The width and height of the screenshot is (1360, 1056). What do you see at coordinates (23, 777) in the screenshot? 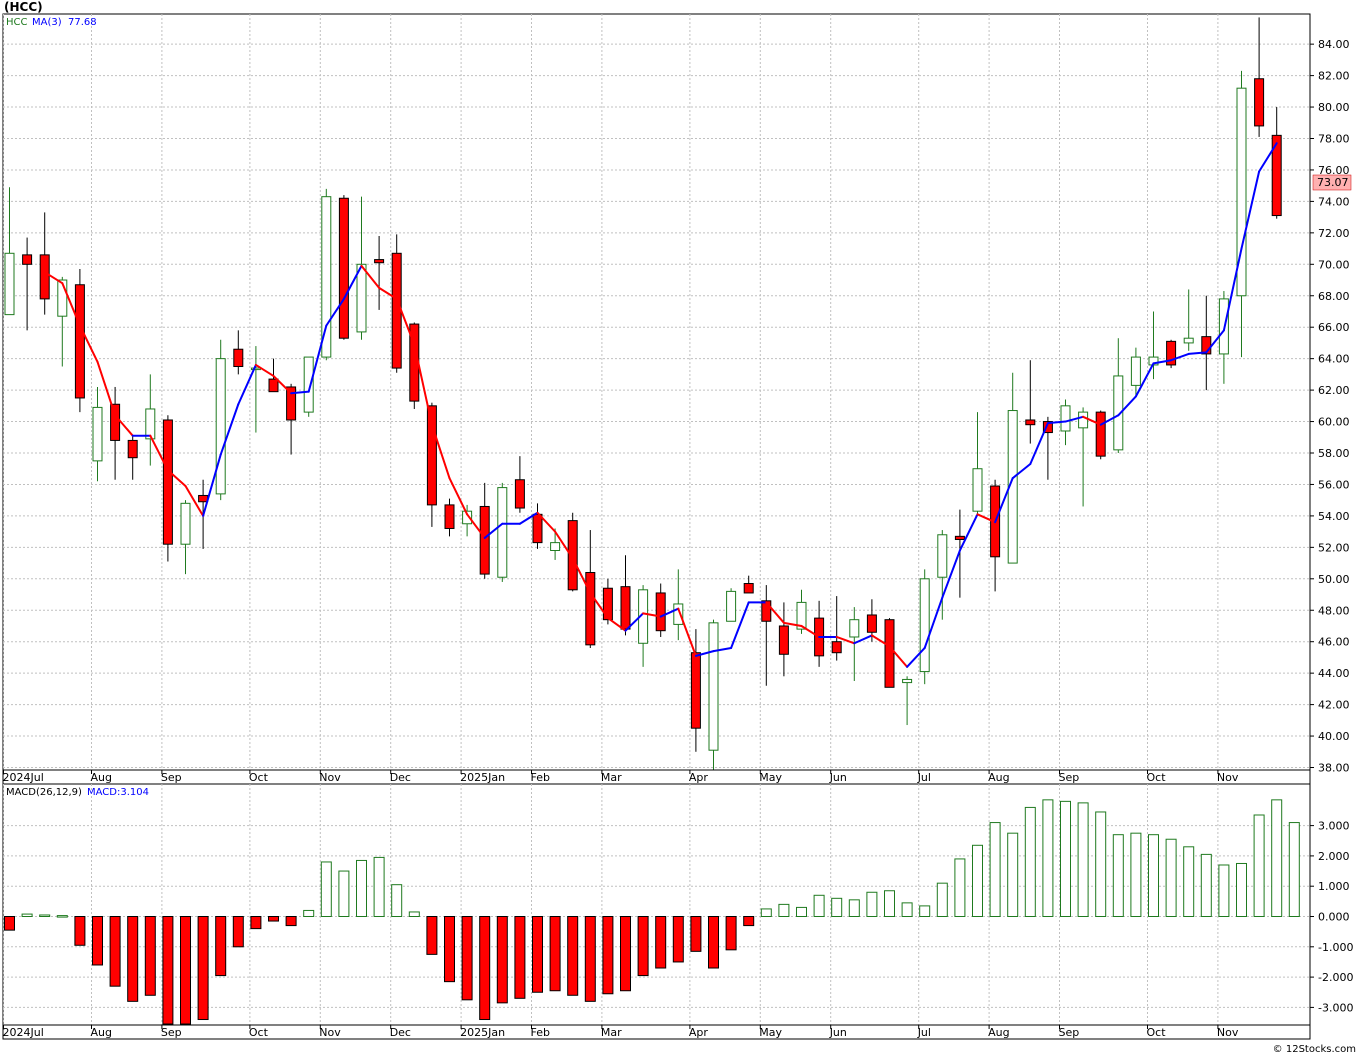
I see `month-label: 2024Jul` at bounding box center [23, 777].